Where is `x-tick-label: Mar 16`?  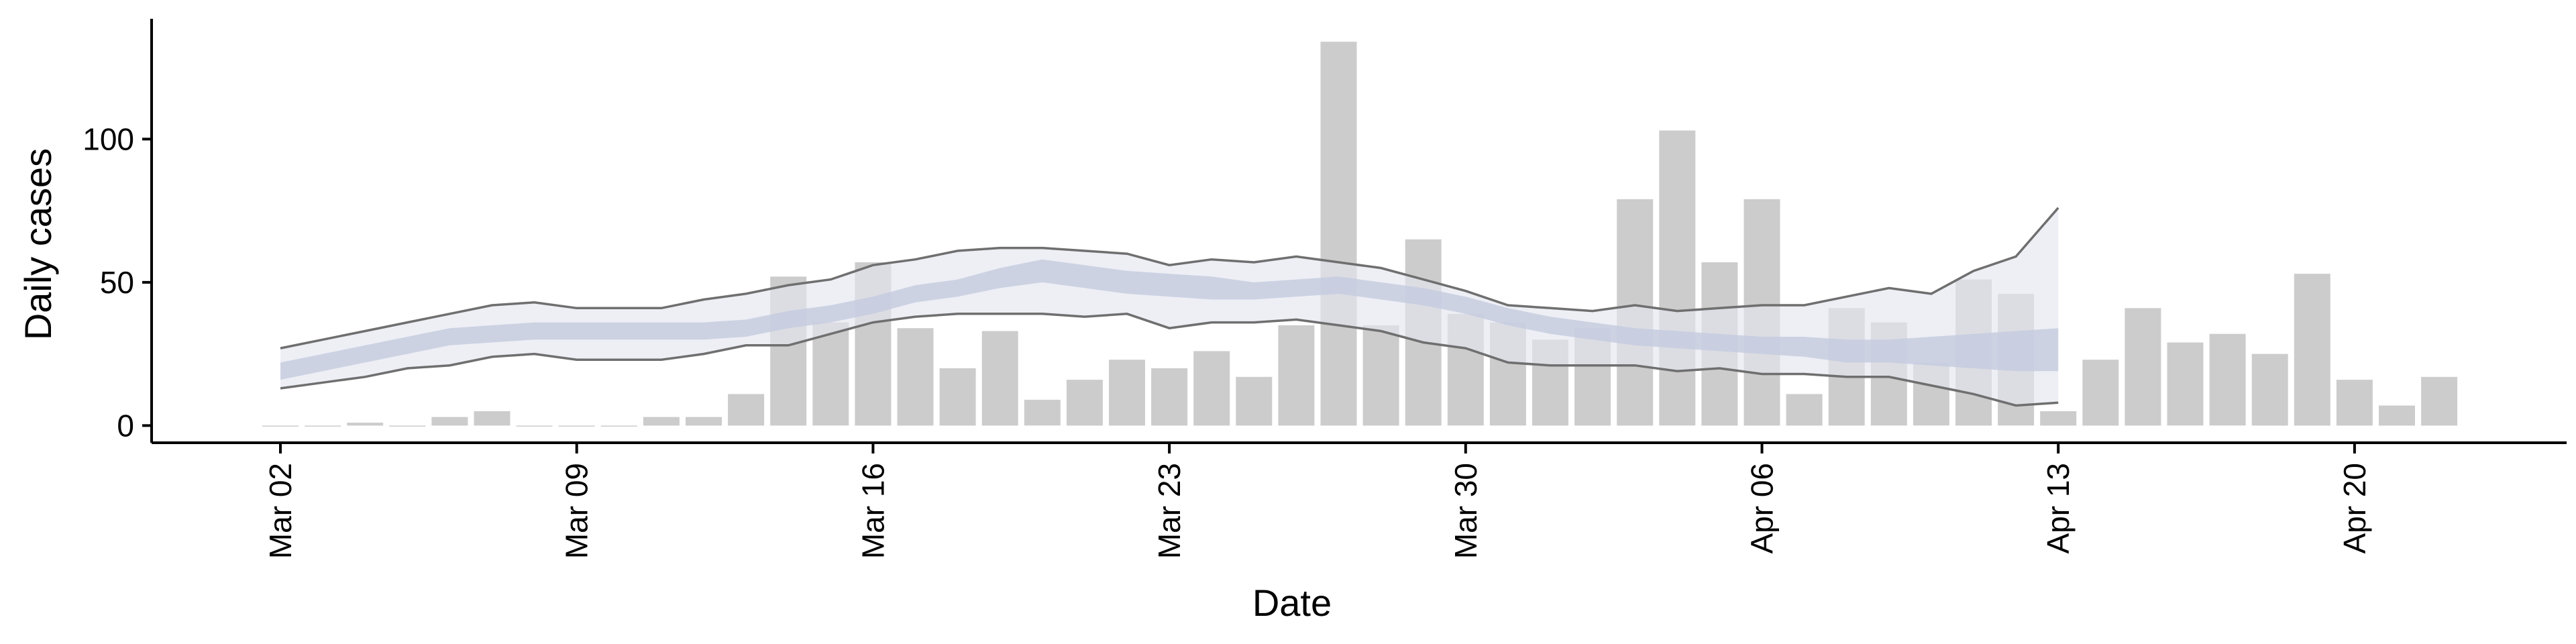 x-tick-label: Mar 16 is located at coordinates (872, 511).